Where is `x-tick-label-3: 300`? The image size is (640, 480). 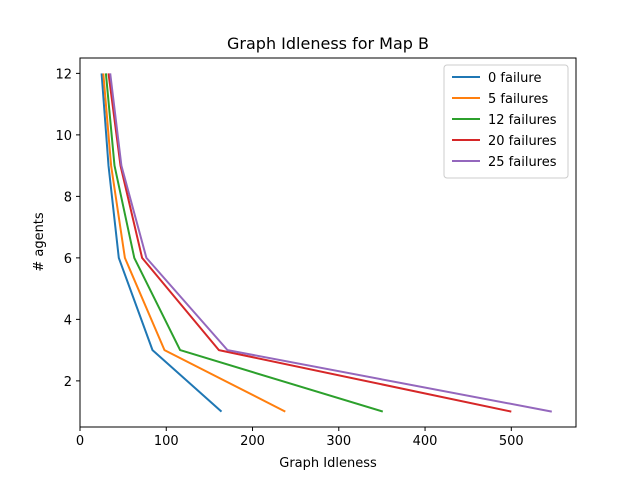
x-tick-label-3: 300 is located at coordinates (338, 441).